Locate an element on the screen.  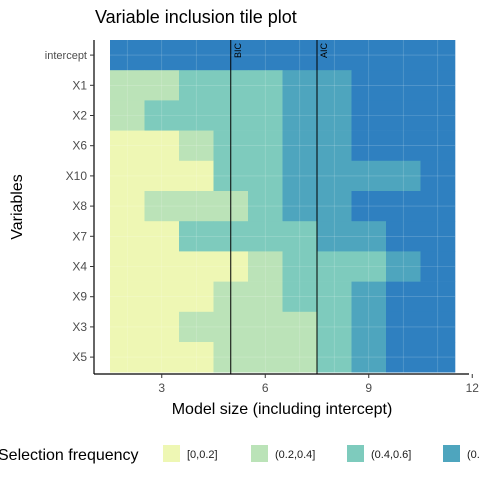
x-tick-label-3: 3 is located at coordinates (161, 388).